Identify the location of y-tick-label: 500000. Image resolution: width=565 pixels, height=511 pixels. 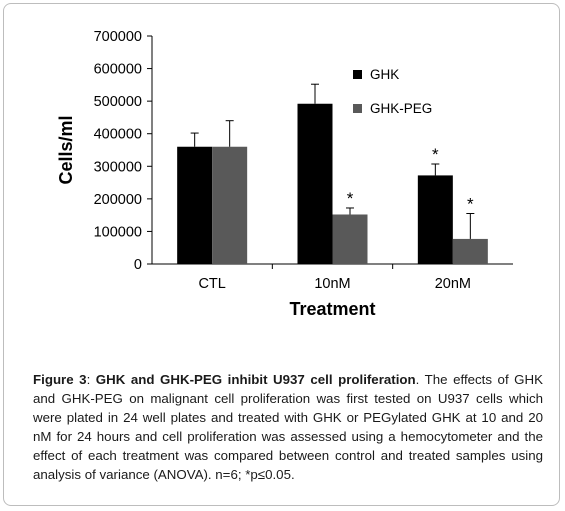
(118, 102).